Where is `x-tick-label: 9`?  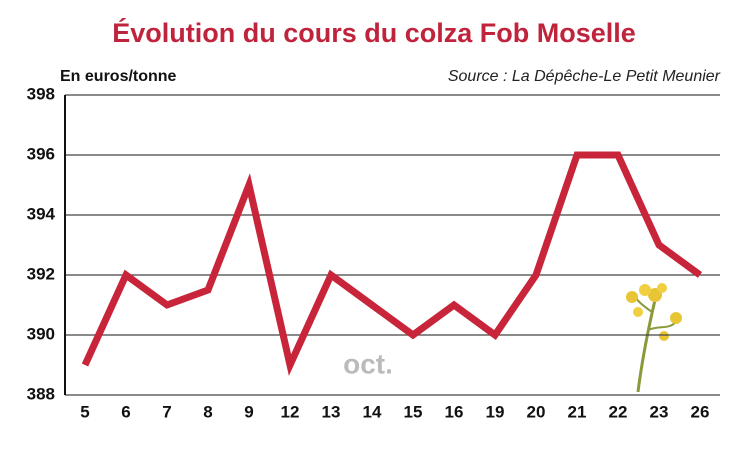 x-tick-label: 9 is located at coordinates (248, 411).